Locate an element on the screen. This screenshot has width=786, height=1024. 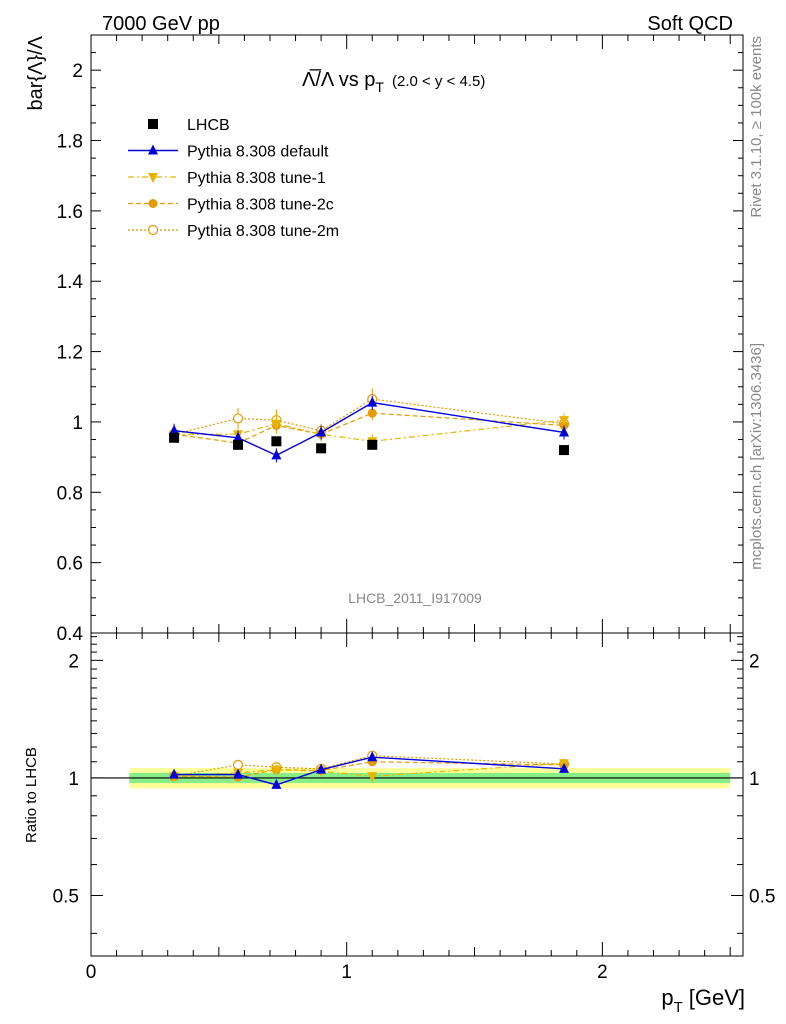
rivet-label: Rivet 3.1.10, ≥ 100k events is located at coordinates (756, 127).